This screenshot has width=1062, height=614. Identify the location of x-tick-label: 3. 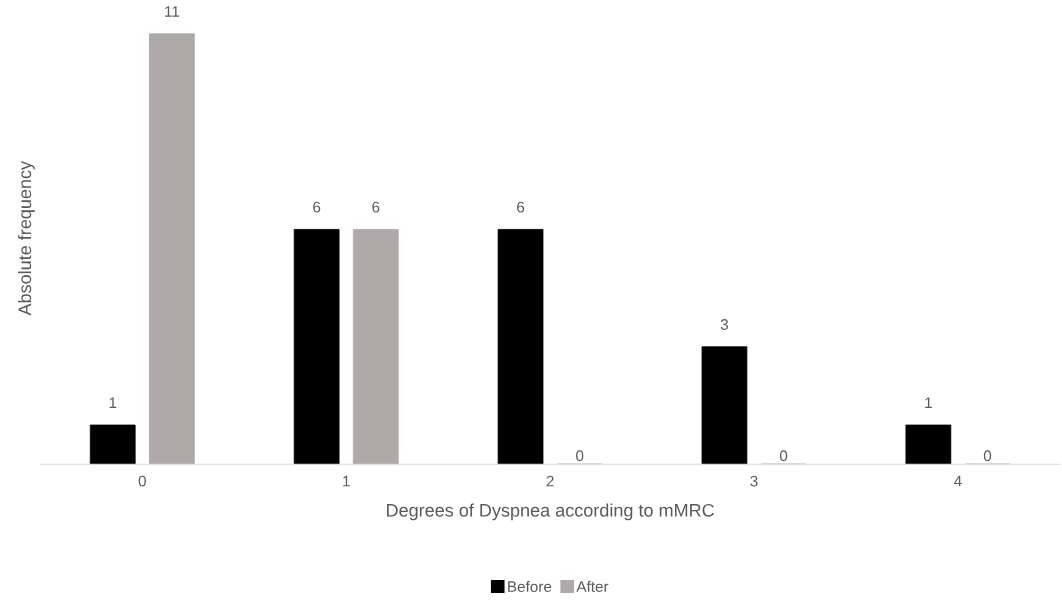
(754, 481).